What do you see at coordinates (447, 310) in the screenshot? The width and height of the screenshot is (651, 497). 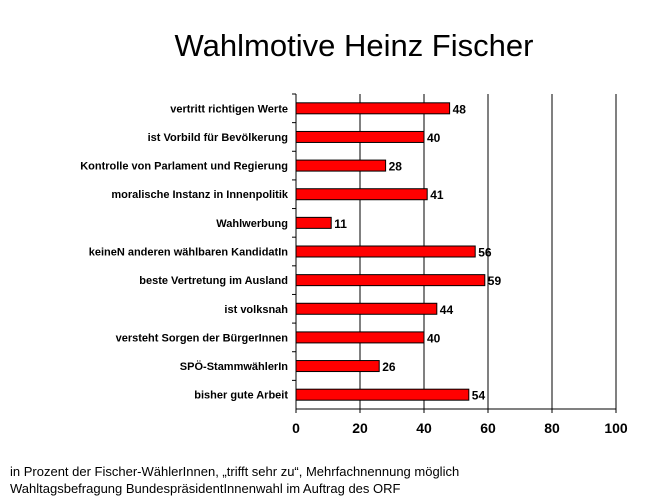 I see `value-label-7: 44` at bounding box center [447, 310].